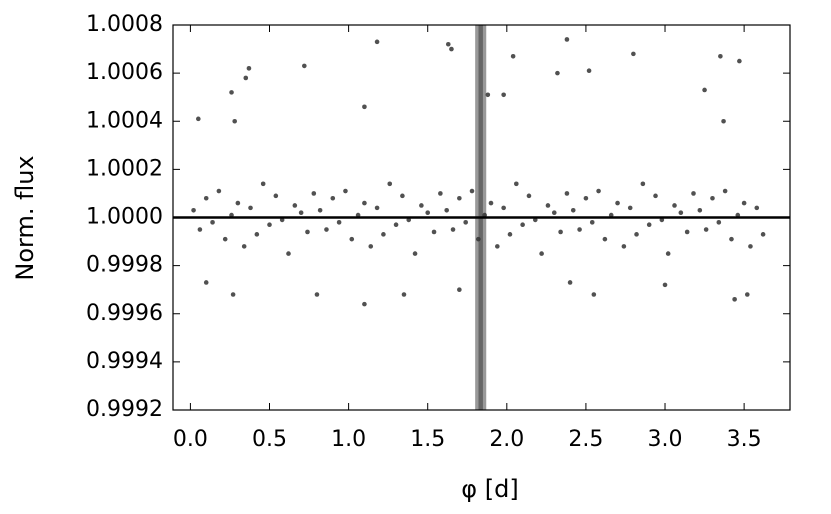 The image size is (831, 514). What do you see at coordinates (348, 439) in the screenshot?
I see `x-tick-label: 1.0` at bounding box center [348, 439].